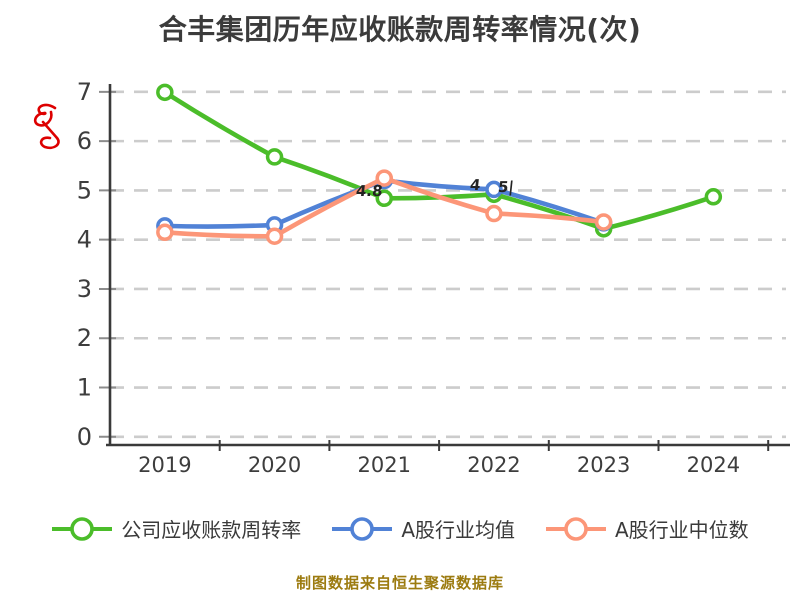  I want to click on x-axis-label-2023: 2023, so click(603, 465).